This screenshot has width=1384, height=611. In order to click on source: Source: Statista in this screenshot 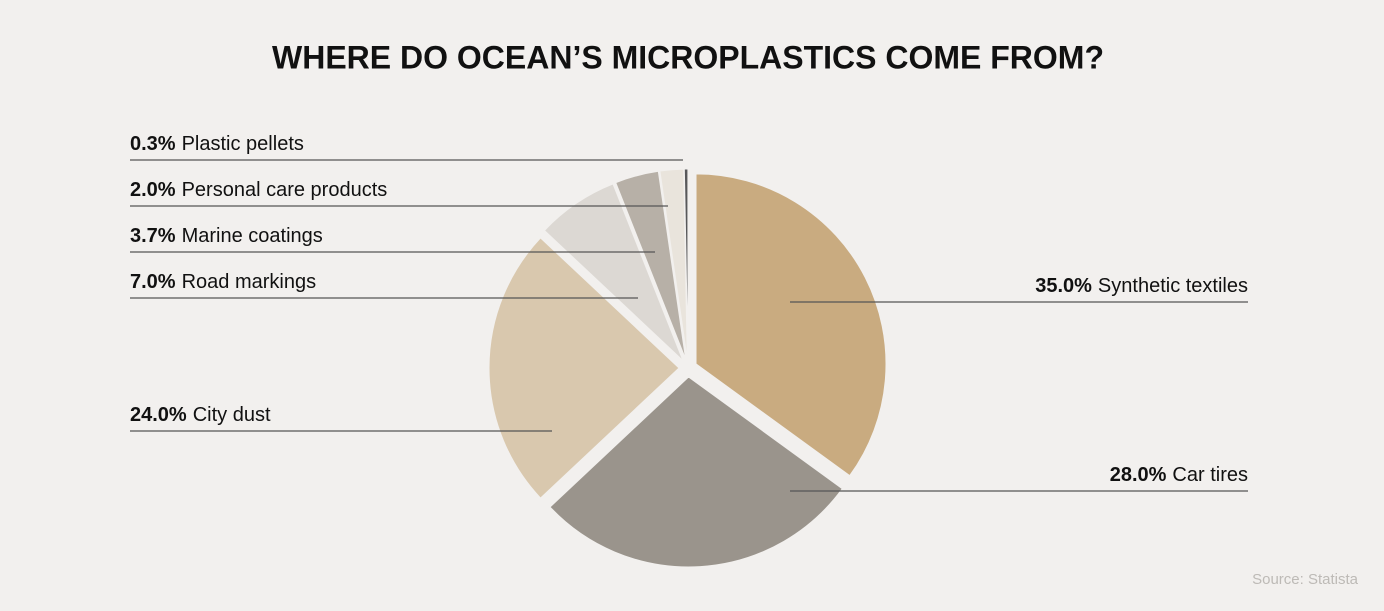, I will do `click(1305, 579)`.